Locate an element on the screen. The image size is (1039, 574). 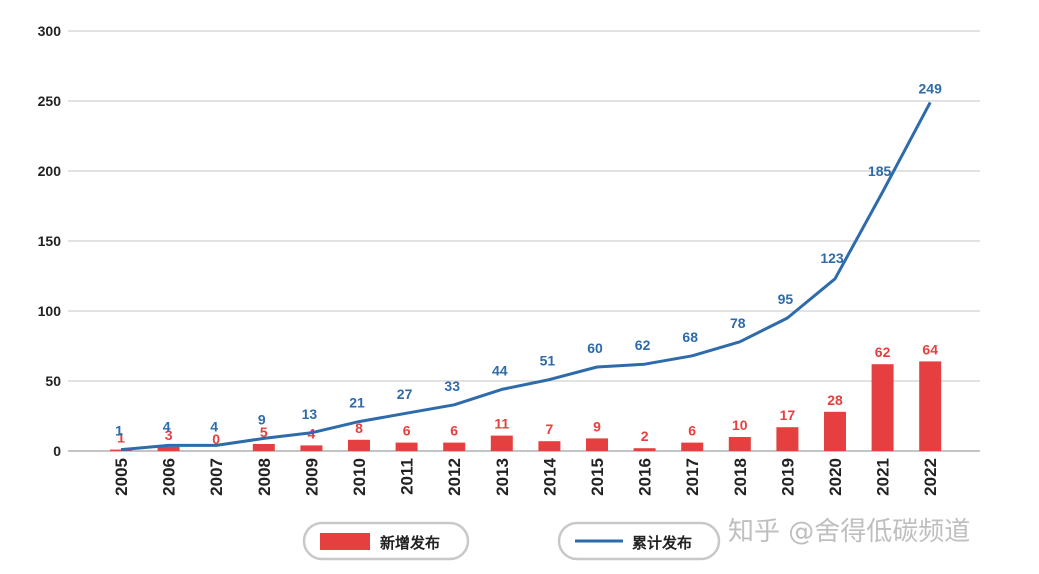
x-tick-label: 2022 is located at coordinates (930, 477).